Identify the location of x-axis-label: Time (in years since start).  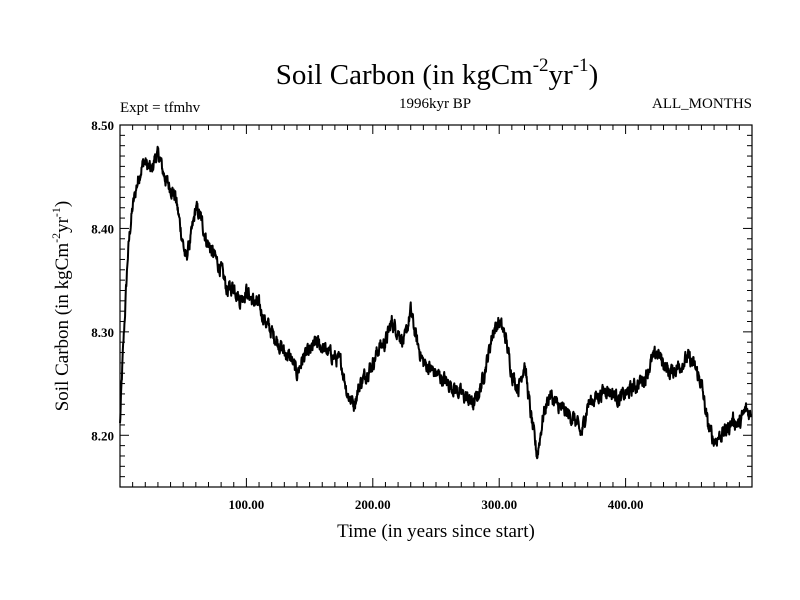
(436, 531).